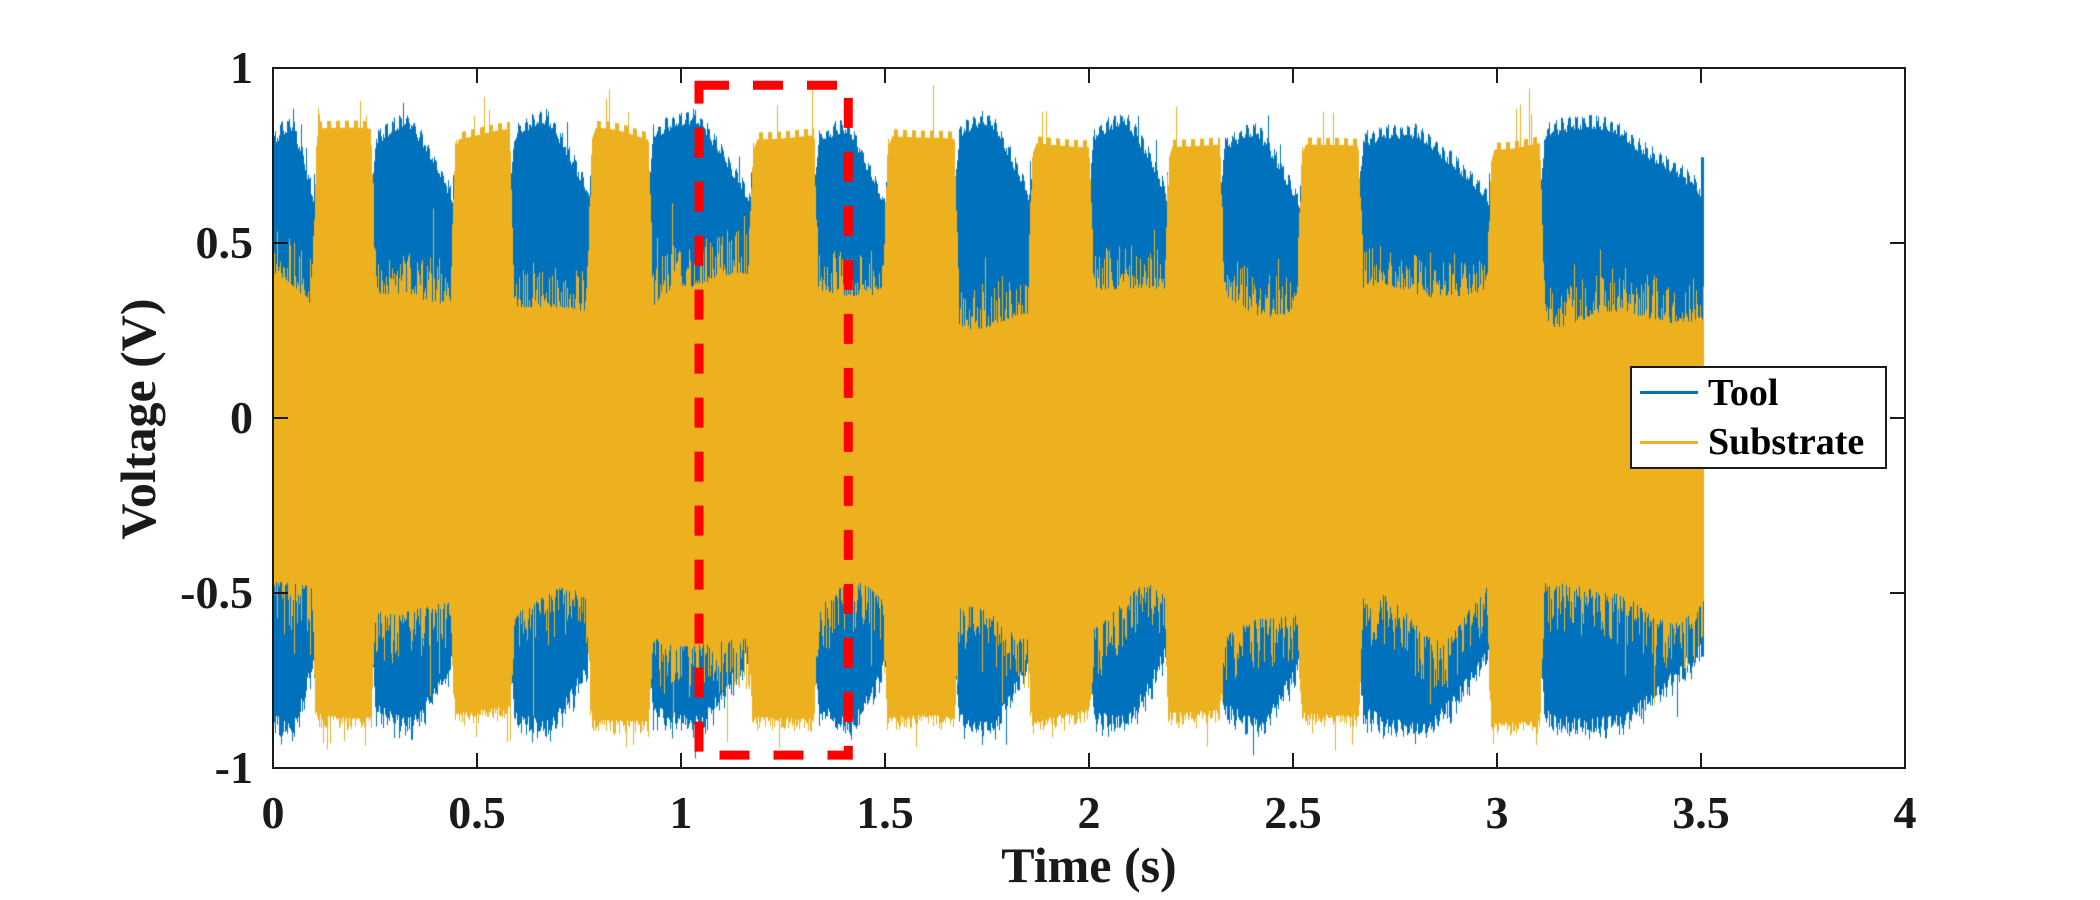 The image size is (2100, 900). I want to click on x-tick-label: 1.5, so click(885, 812).